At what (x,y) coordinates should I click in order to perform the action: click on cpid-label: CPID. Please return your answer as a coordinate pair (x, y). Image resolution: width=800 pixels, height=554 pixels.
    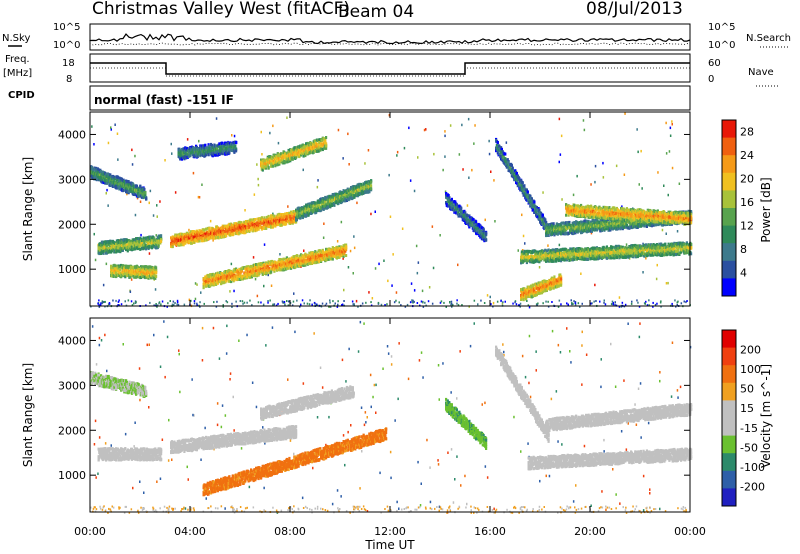
    Looking at the image, I should click on (21, 95).